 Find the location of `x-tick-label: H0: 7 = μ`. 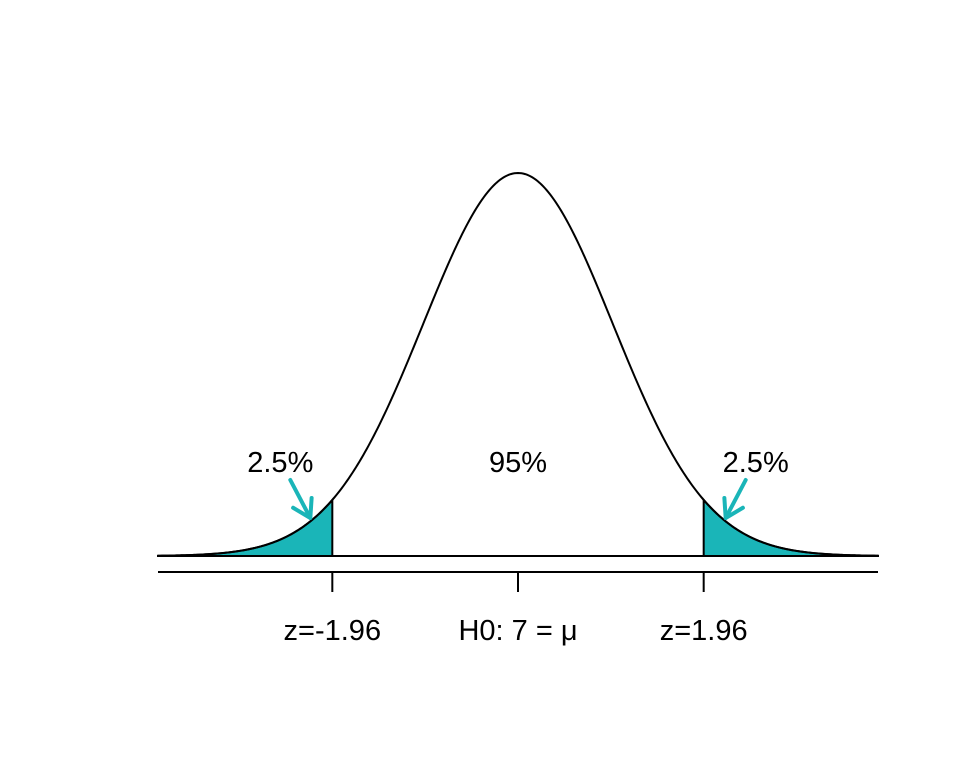

x-tick-label: H0: 7 = μ is located at coordinates (517, 631).